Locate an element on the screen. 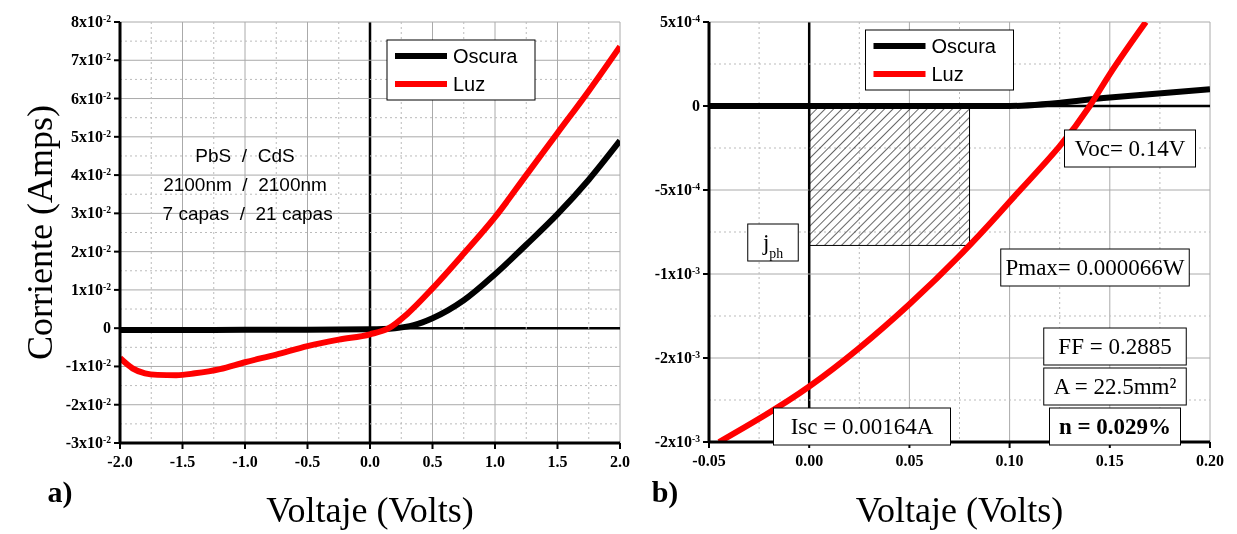 This screenshot has width=1237, height=534. y-tick-label: 5x10$^{-4}$ is located at coordinates (680, 21).